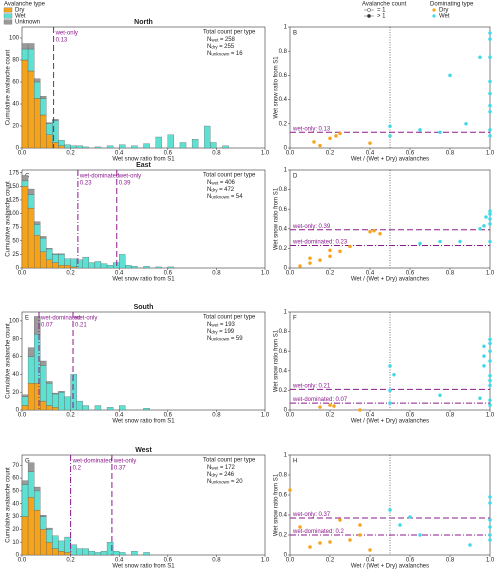 The image size is (500, 587). I want to click on threshold-name: wet-dominated:, so click(313, 242).